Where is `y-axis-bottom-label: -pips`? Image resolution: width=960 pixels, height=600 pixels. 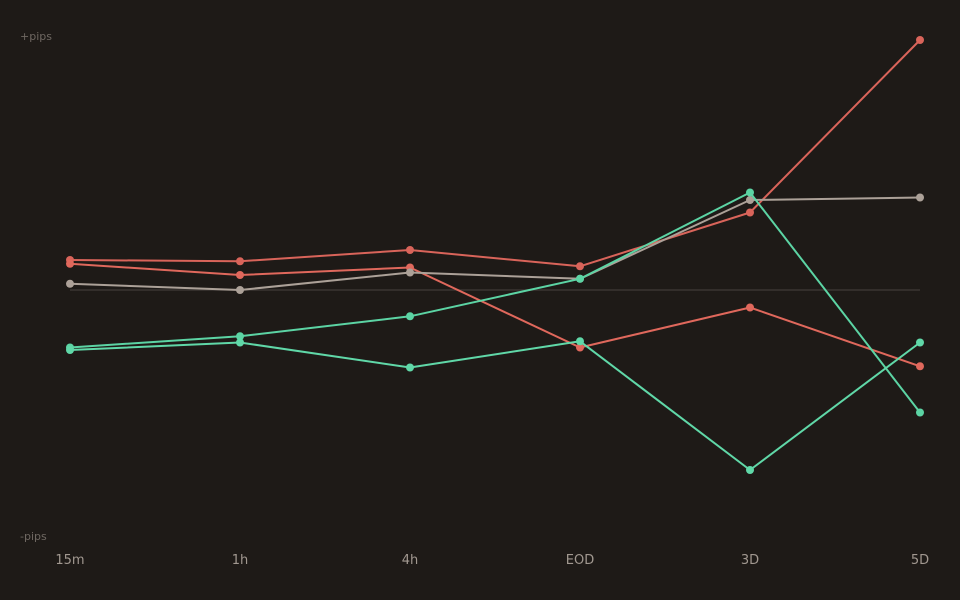 y-axis-bottom-label: -pips is located at coordinates (33, 536).